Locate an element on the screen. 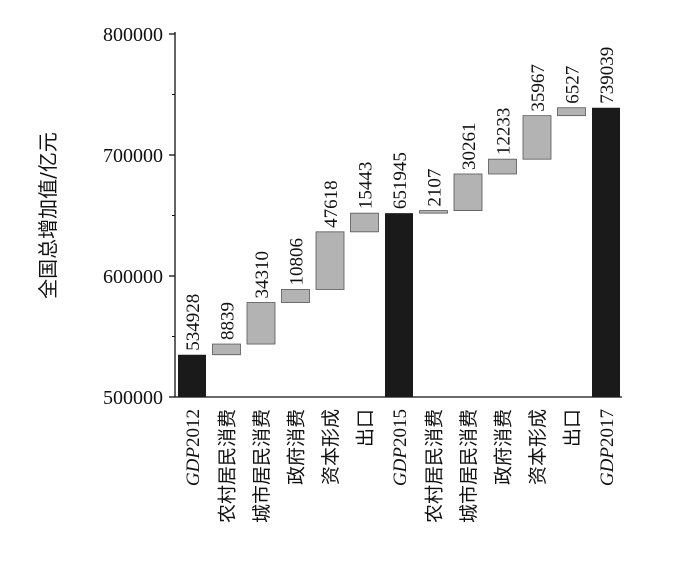 The image size is (674, 576). category-label: GDP2012 is located at coordinates (193, 447).